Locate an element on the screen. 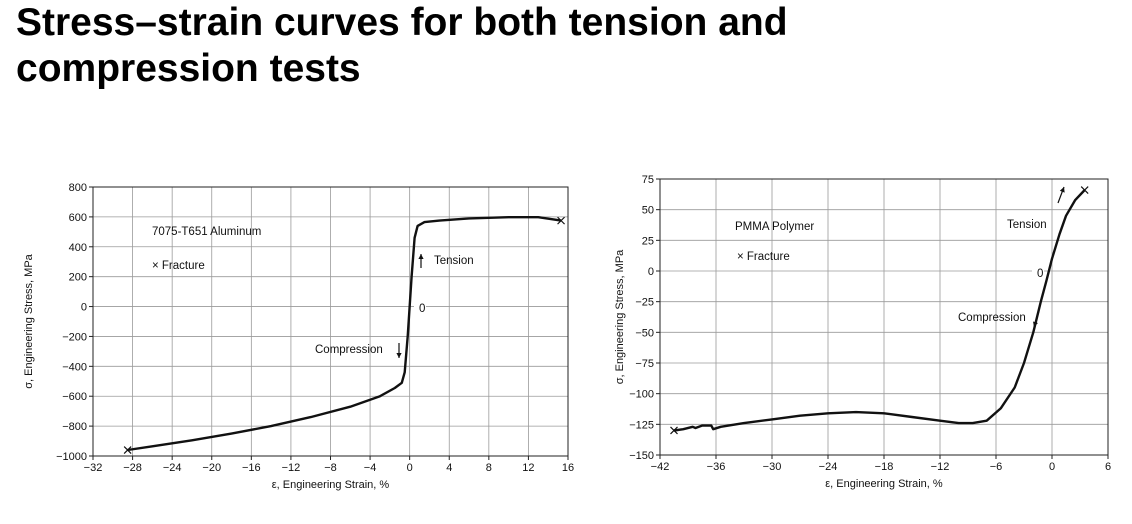 This screenshot has height=524, width=1132. x-tick-label: −36 is located at coordinates (716, 467).